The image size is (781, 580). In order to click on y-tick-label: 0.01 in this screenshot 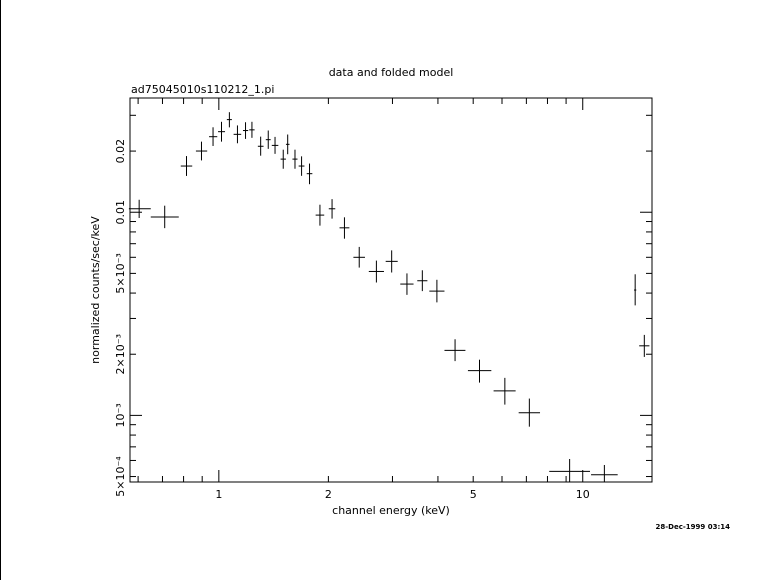, I will do `click(120, 212)`.